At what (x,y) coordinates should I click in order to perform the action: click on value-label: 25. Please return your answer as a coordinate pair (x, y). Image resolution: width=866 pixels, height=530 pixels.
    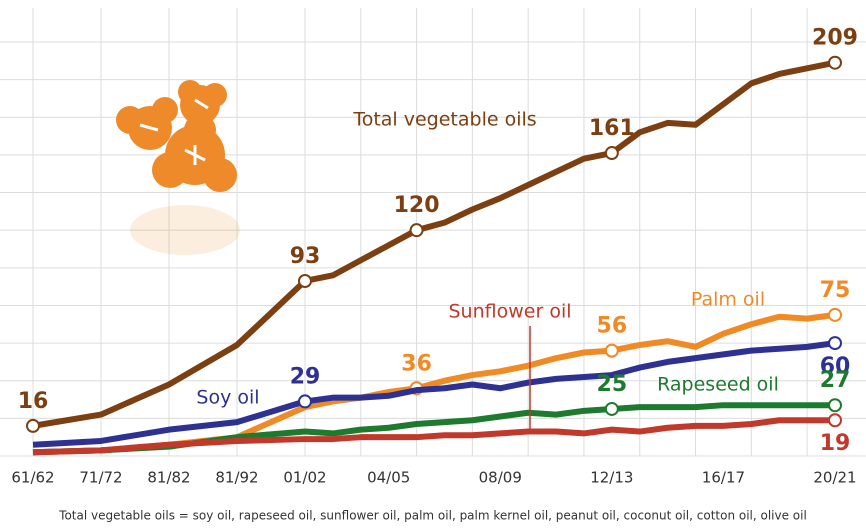
    Looking at the image, I should click on (612, 384).